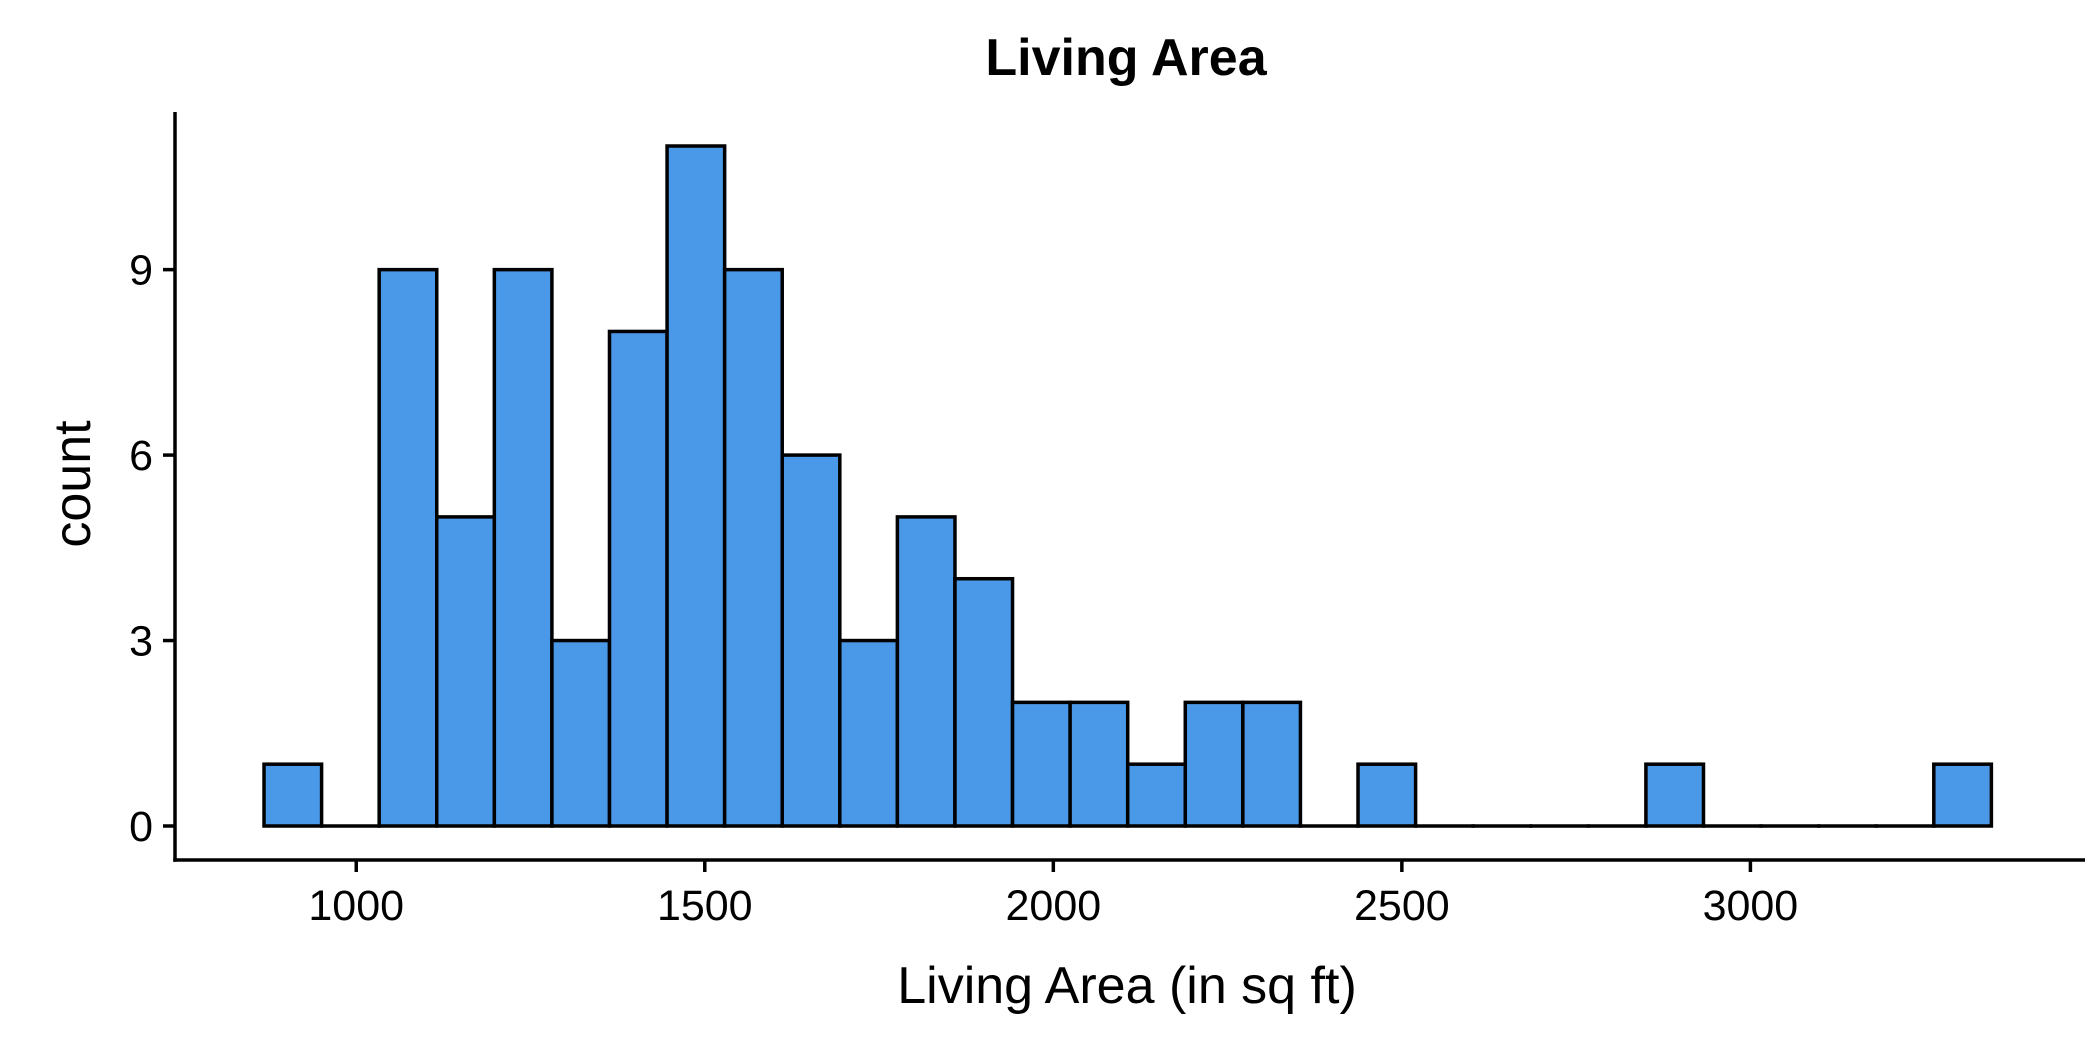 The width and height of the screenshot is (2100, 1050). What do you see at coordinates (1126, 58) in the screenshot?
I see `chart-title: Living Area` at bounding box center [1126, 58].